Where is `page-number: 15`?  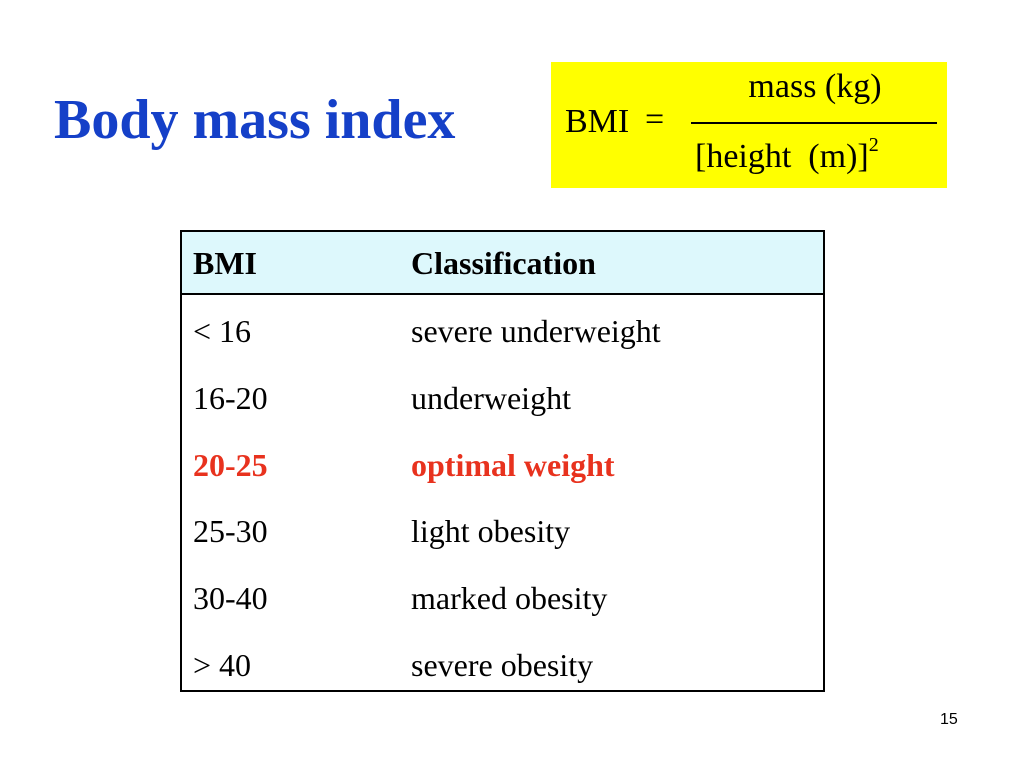 page-number: 15 is located at coordinates (949, 719).